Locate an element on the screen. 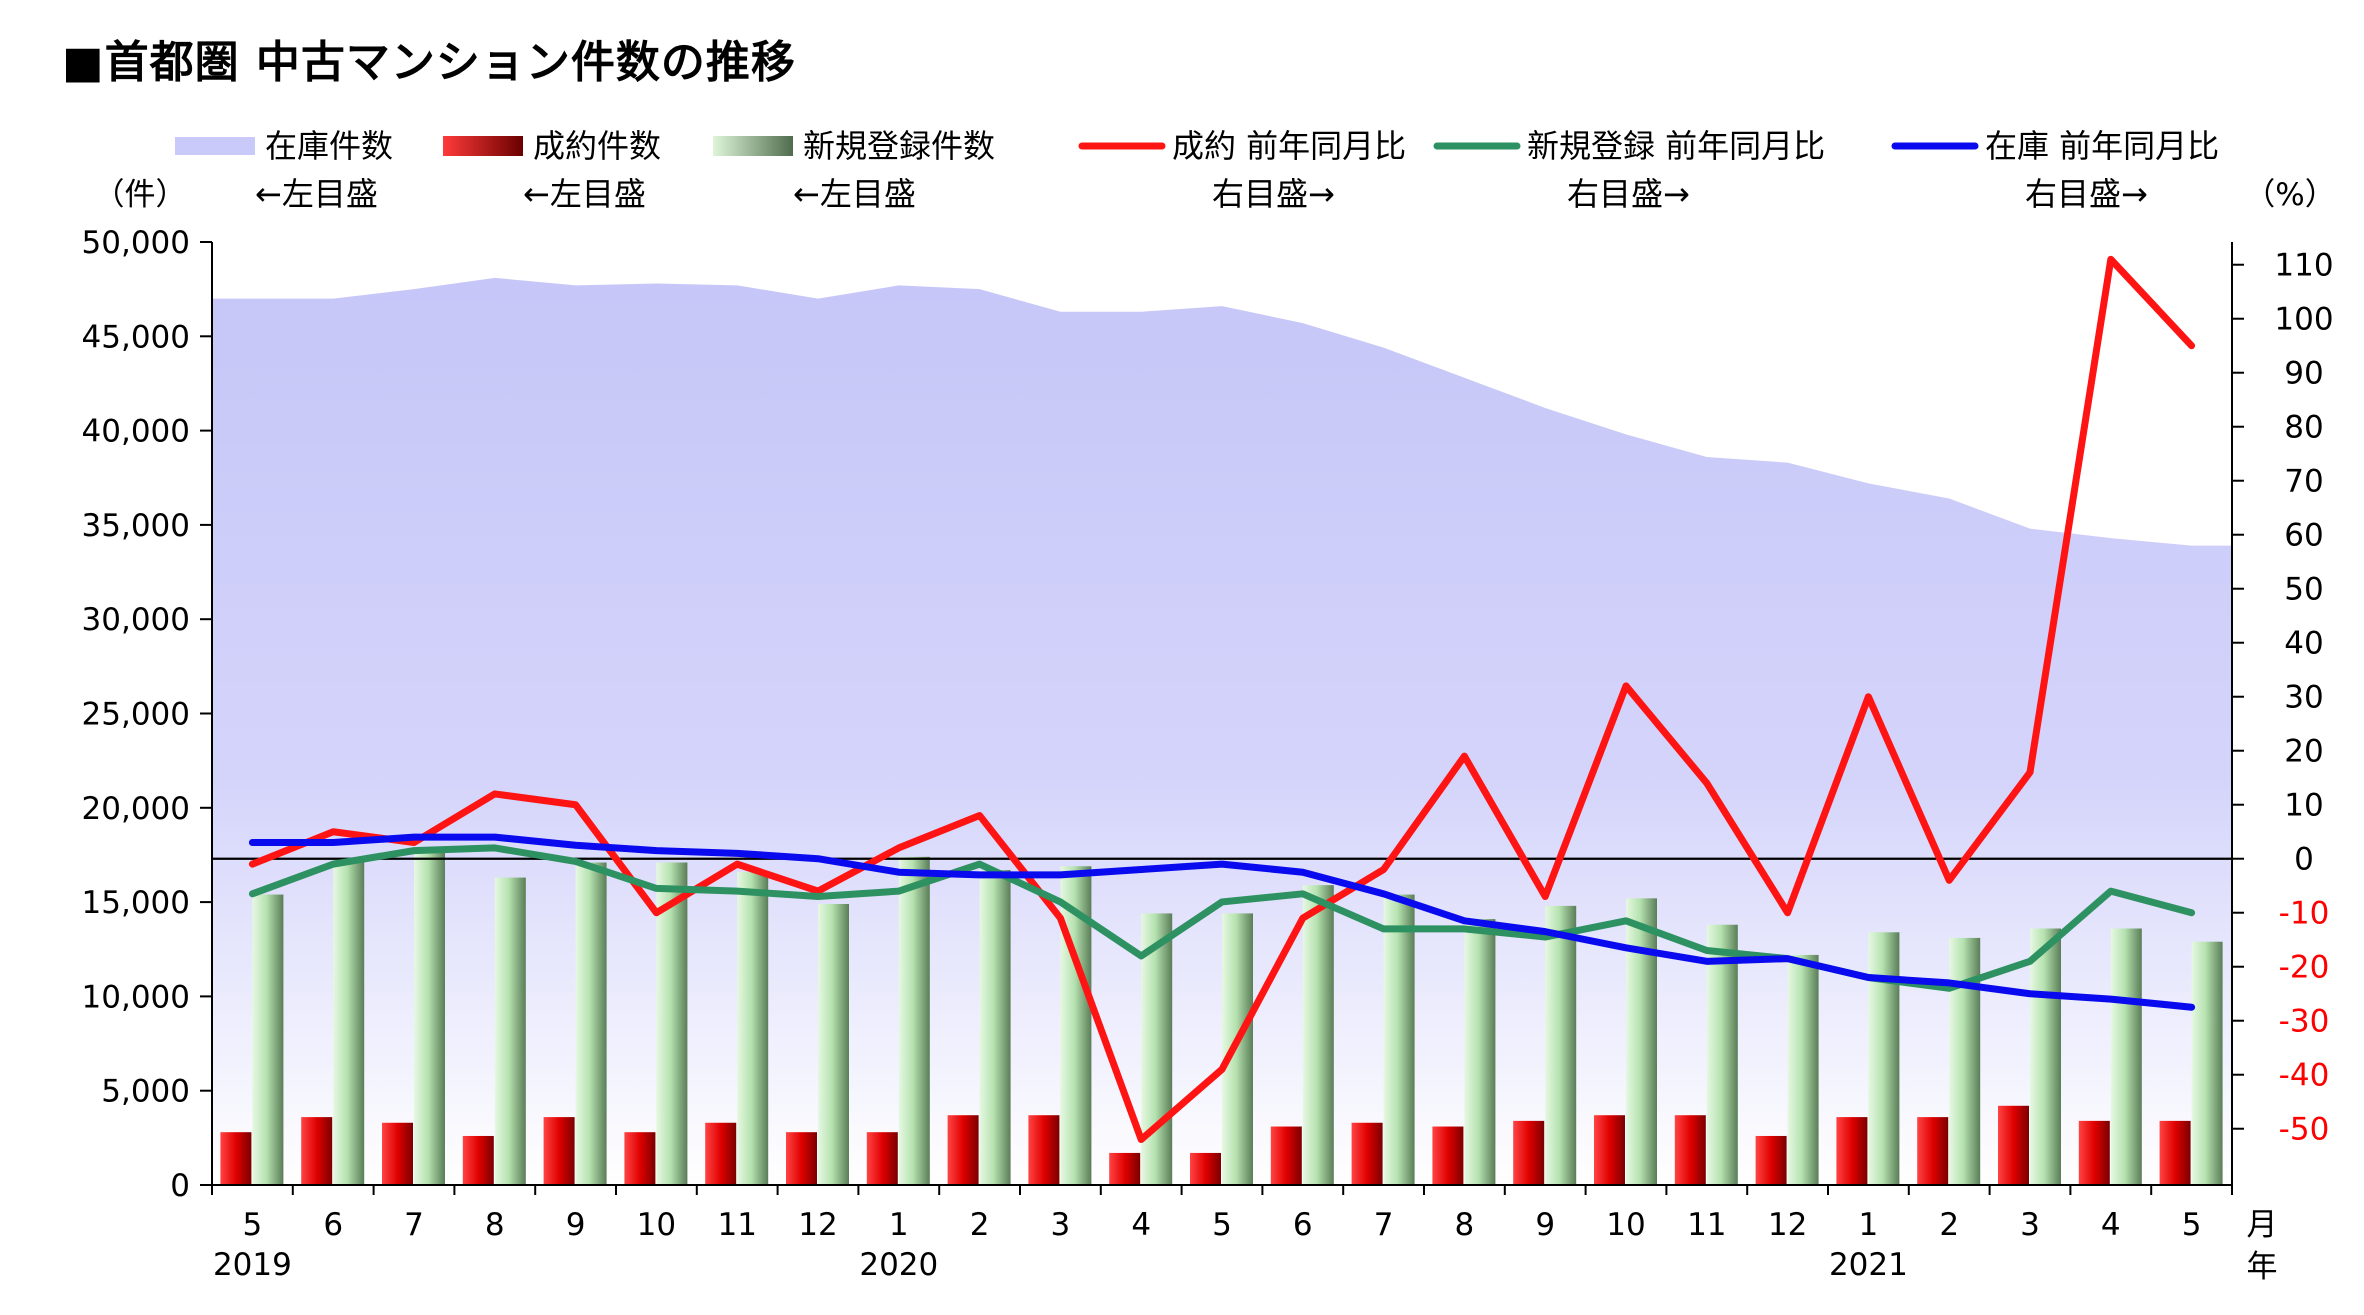  left-tick-label: 40,000 is located at coordinates (136, 432).